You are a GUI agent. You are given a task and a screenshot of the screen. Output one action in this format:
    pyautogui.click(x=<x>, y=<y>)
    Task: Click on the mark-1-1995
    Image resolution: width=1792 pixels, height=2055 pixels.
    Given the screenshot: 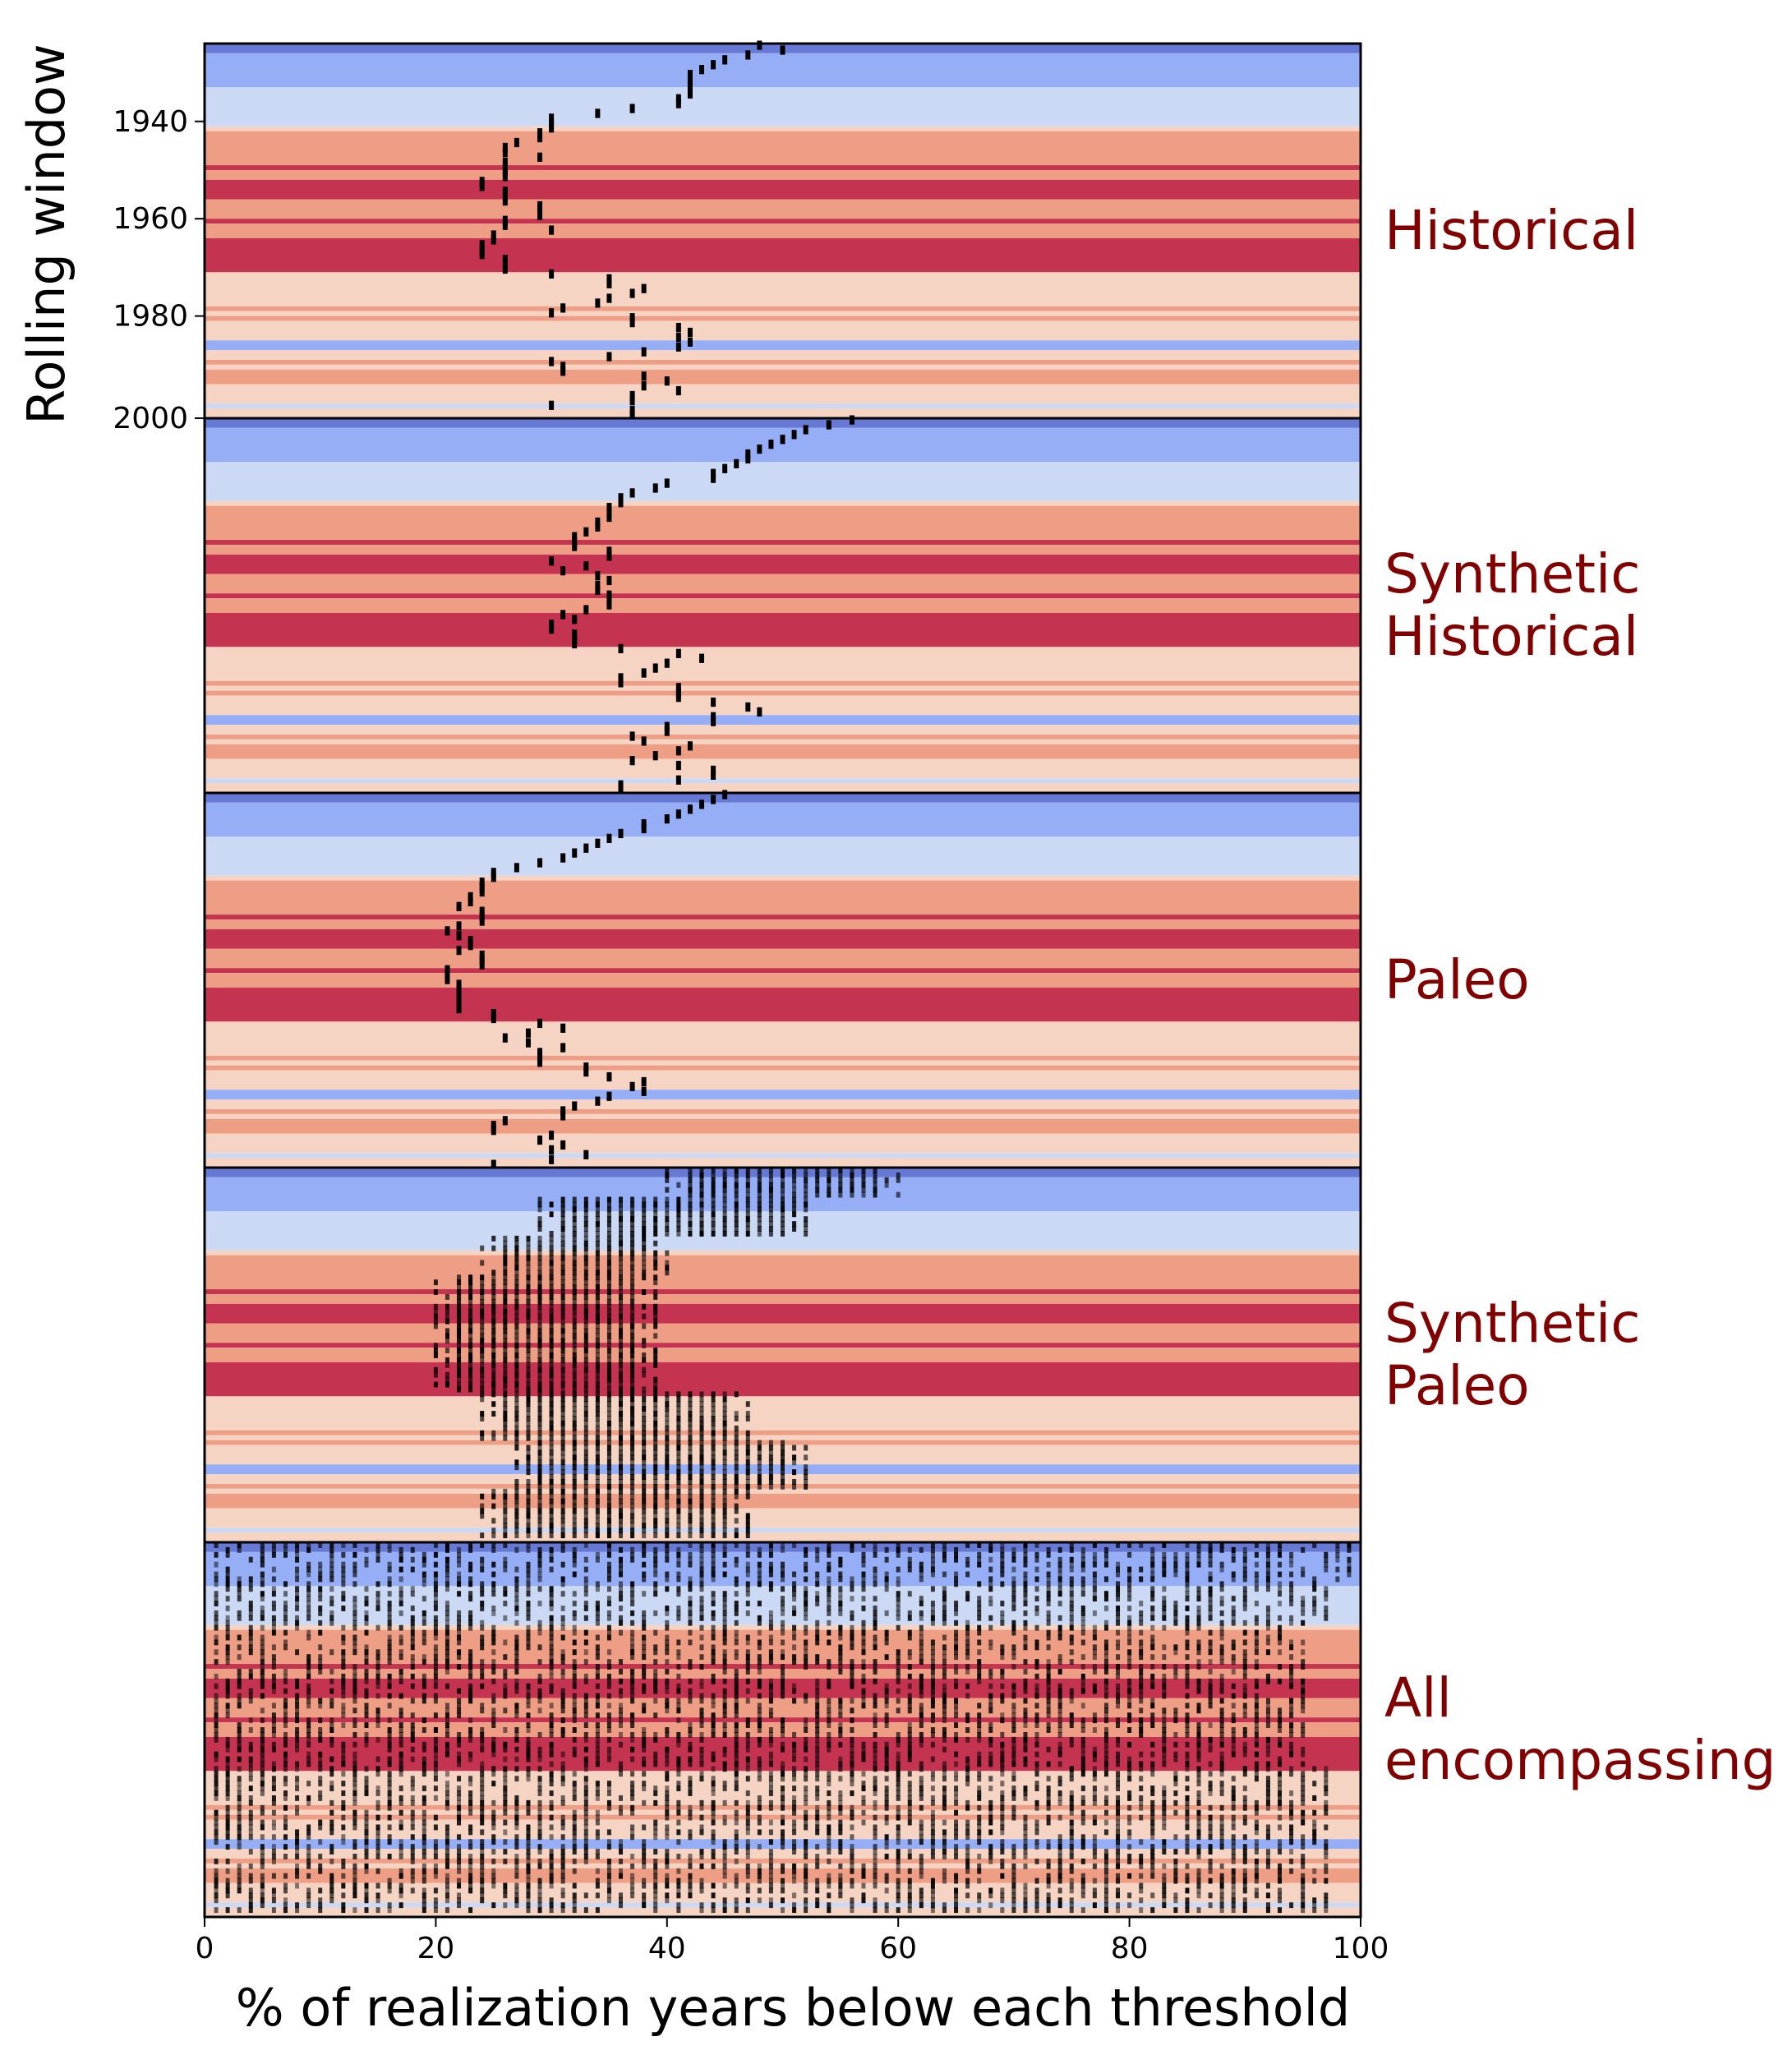 What is the action you would take?
    pyautogui.click(x=678, y=390)
    